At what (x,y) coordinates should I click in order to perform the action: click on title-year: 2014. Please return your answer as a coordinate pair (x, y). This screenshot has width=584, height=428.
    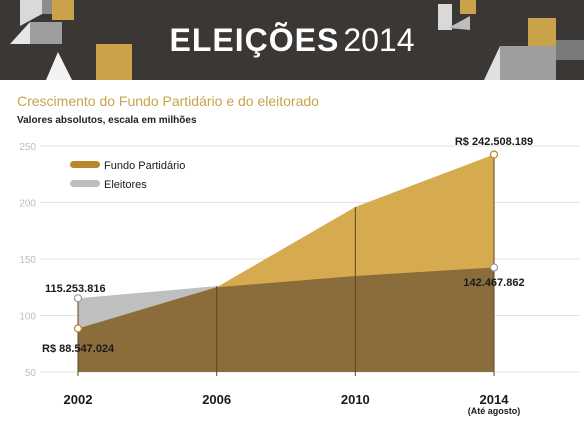
    Looking at the image, I should click on (379, 39).